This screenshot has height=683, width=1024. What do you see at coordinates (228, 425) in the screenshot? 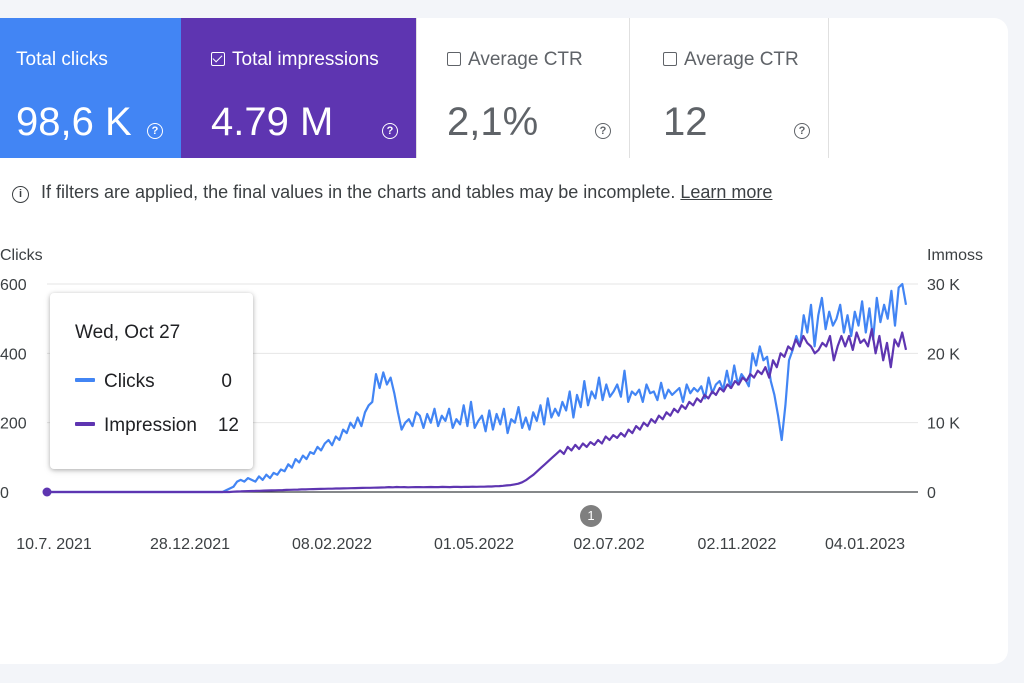
I see `tooltip-impressions-value: 12` at bounding box center [228, 425].